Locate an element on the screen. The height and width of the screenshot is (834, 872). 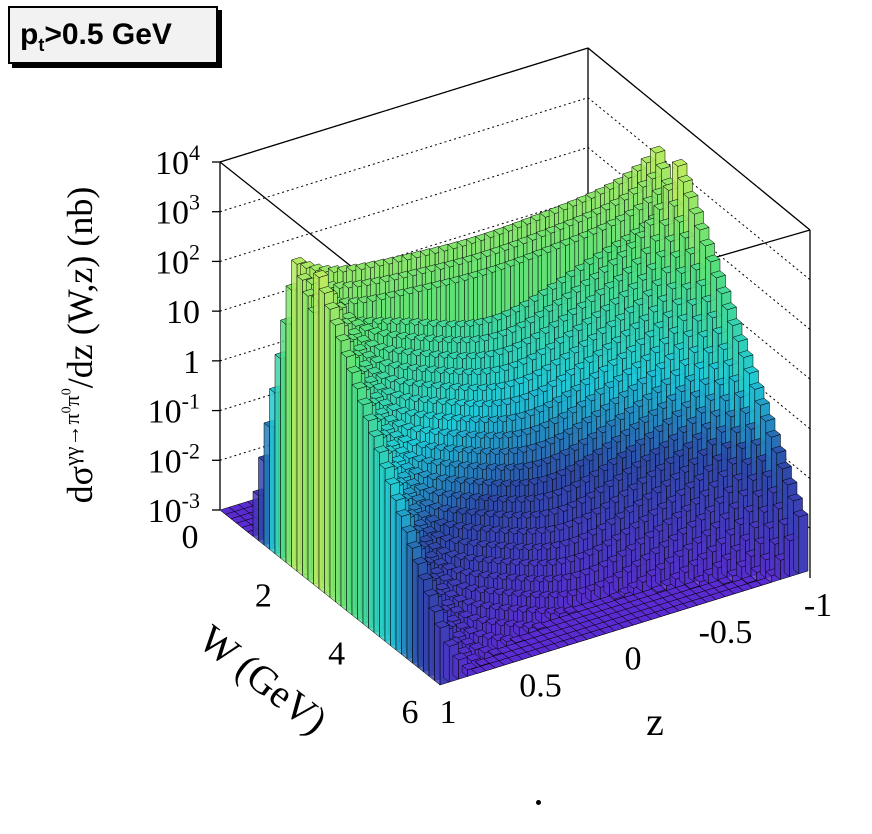
badge-p: p is located at coordinates (29, 34).